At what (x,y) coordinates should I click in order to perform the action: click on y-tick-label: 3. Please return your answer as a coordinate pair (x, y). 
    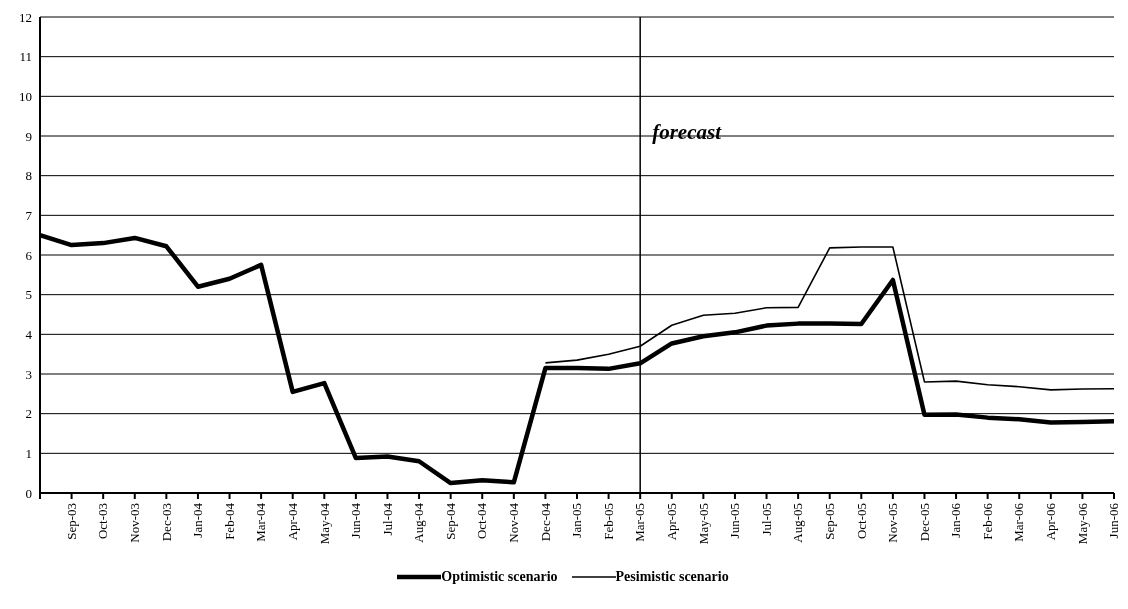
    Looking at the image, I should click on (28, 374).